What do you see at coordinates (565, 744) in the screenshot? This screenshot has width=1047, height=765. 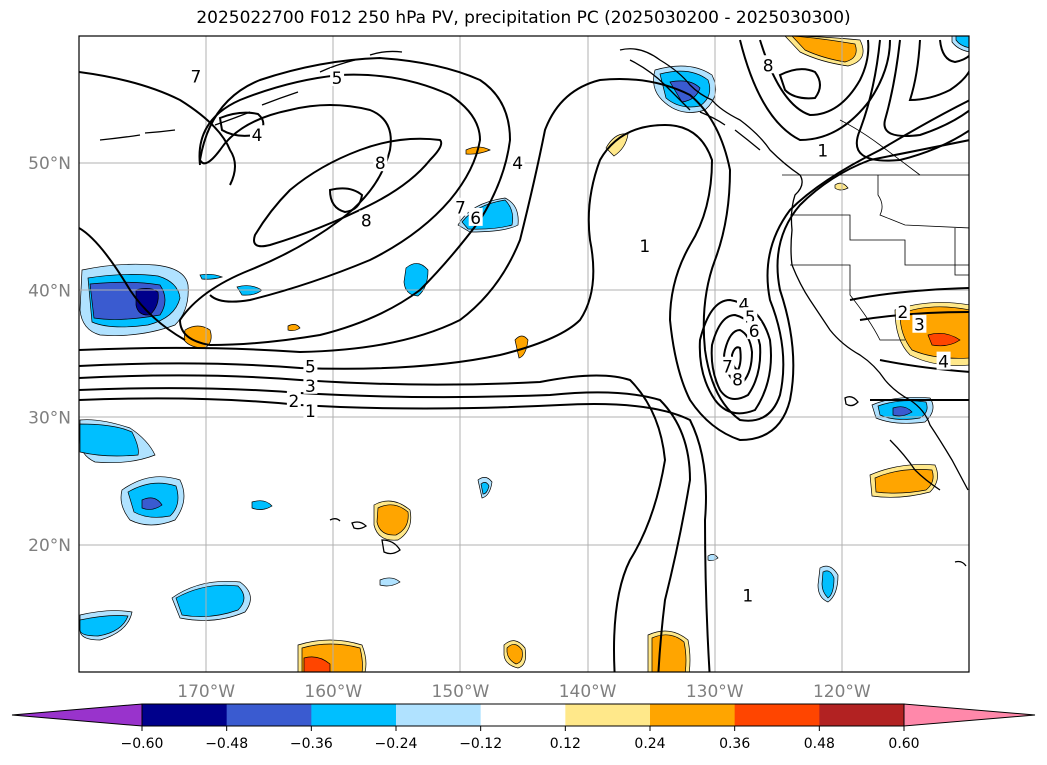 I see `colorbar-tick-label: 0.12` at bounding box center [565, 744].